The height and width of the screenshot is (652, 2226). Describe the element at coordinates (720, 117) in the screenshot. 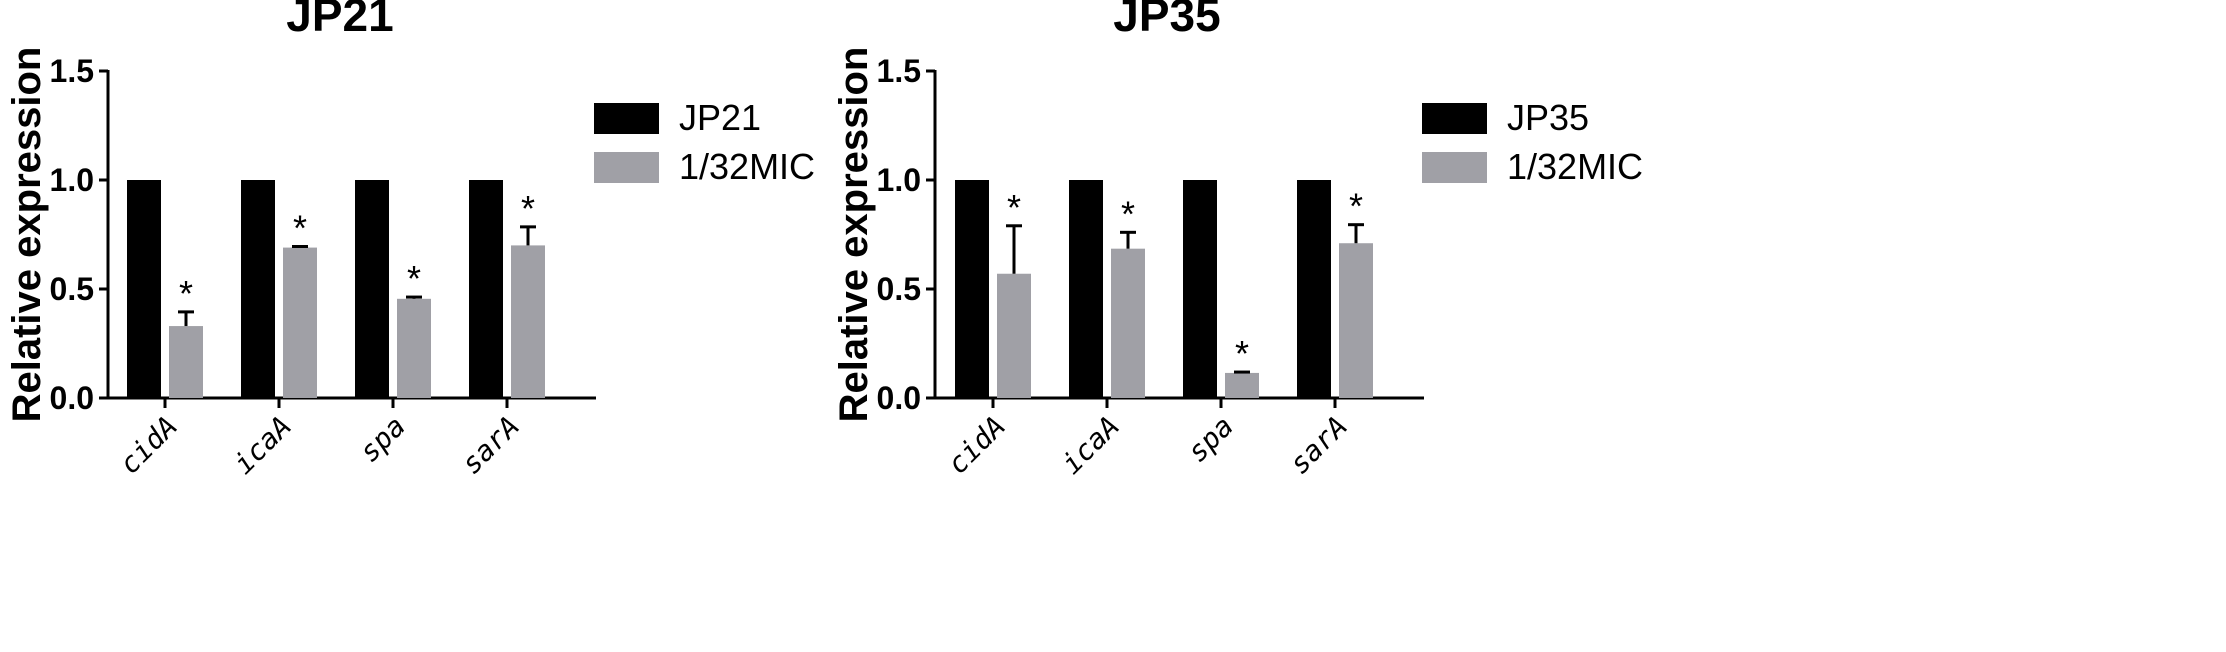

I see `legend-label: JP21` at that location.